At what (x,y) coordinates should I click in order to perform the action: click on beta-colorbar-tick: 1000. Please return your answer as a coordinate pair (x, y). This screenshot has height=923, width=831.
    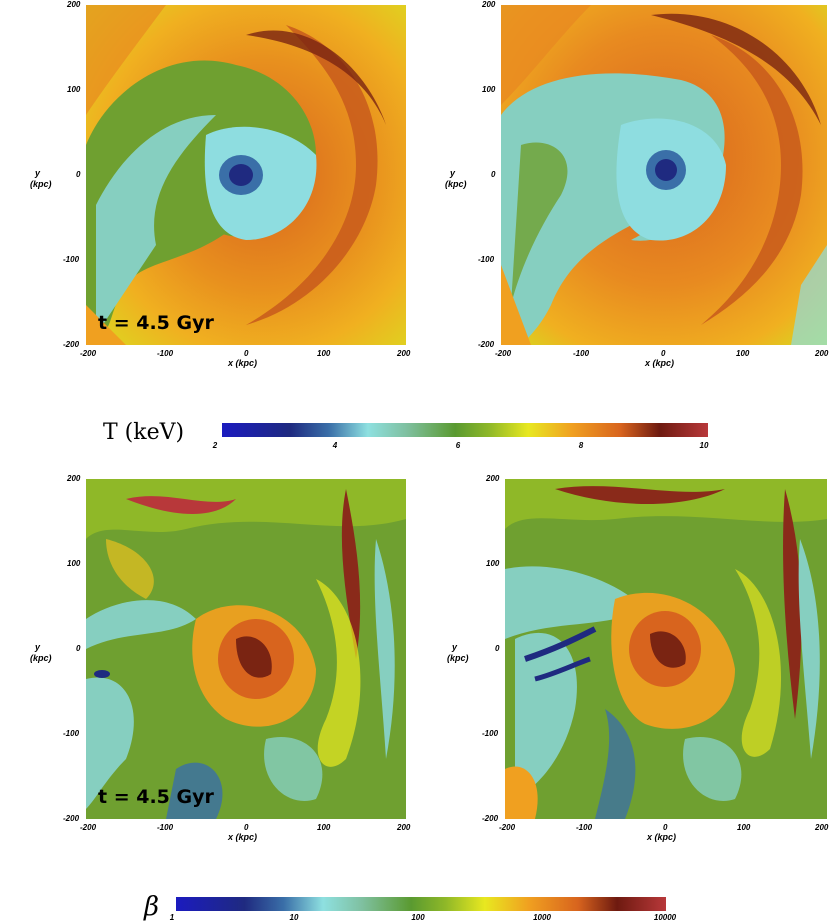
    Looking at the image, I should click on (542, 917).